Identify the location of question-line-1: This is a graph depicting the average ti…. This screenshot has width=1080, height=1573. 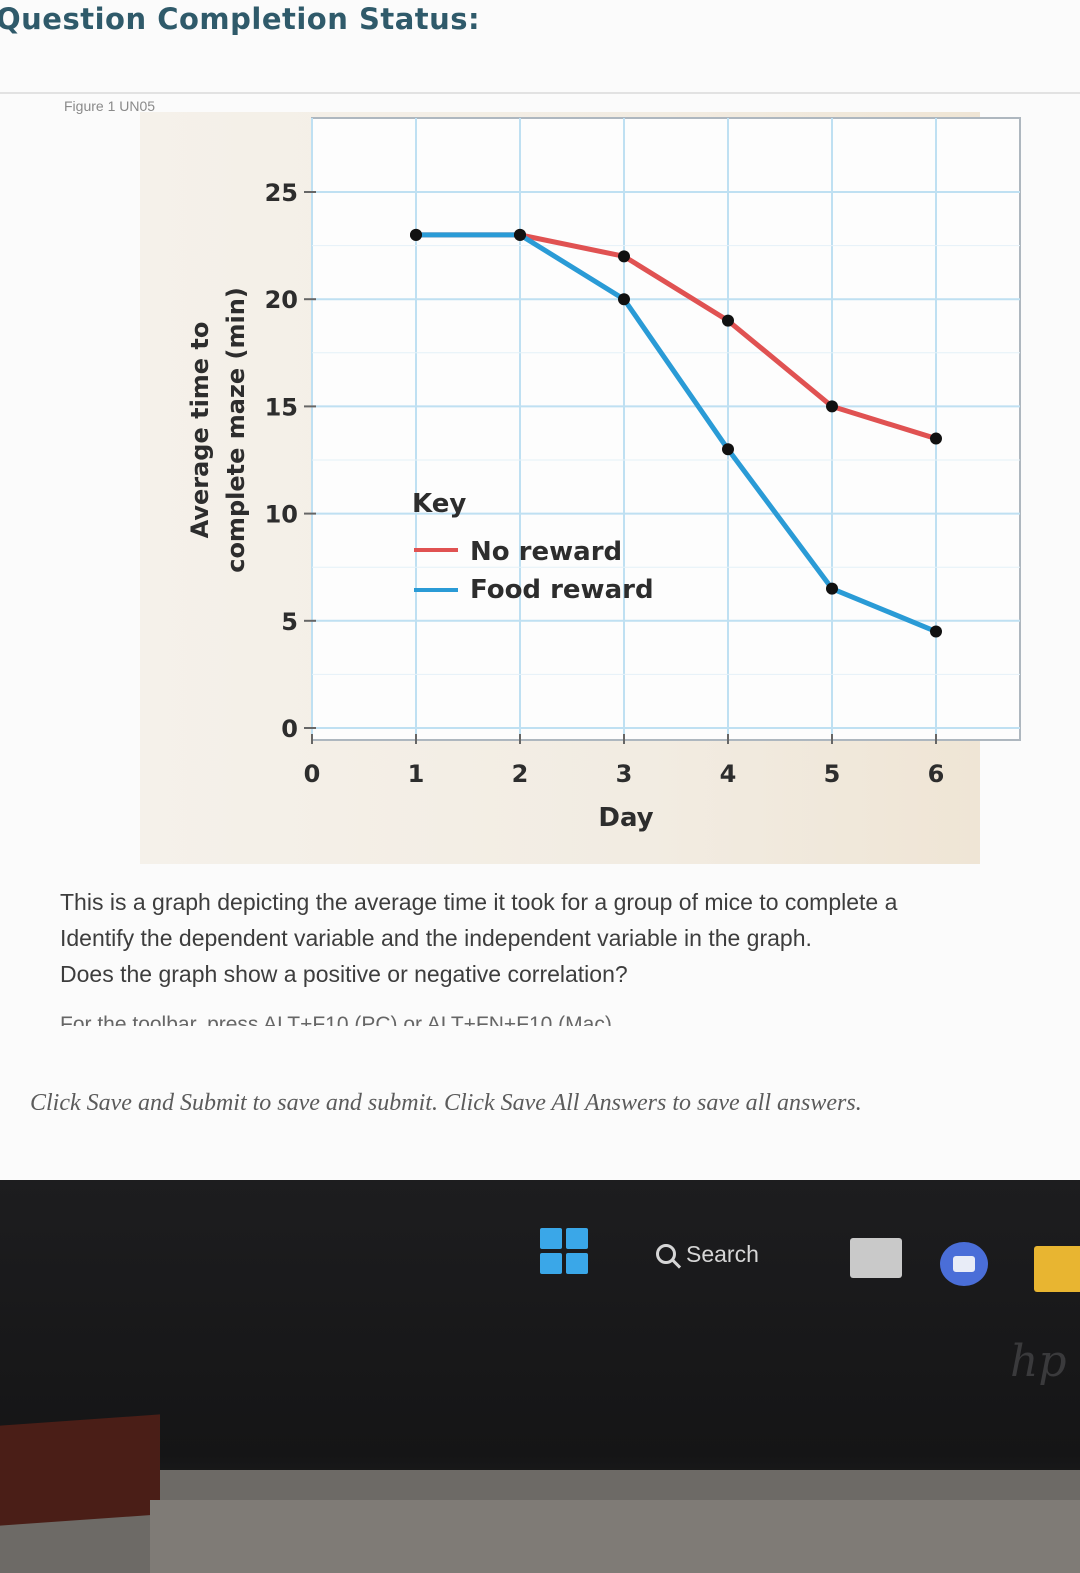
(479, 902).